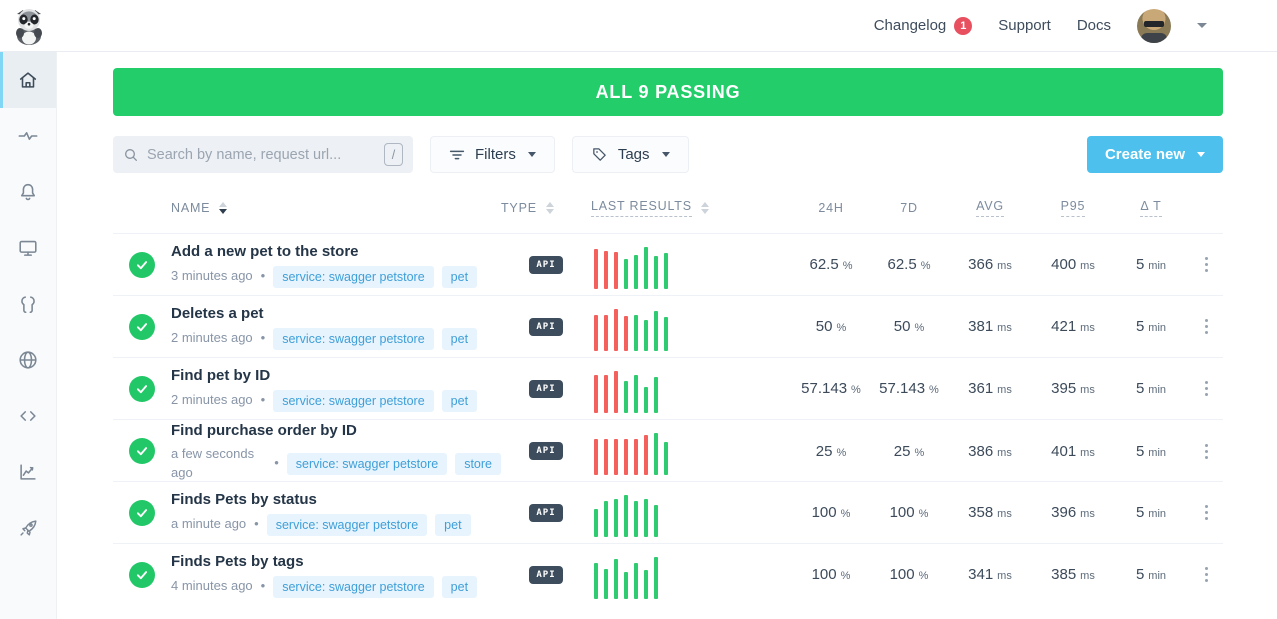  Describe the element at coordinates (223, 208) in the screenshot. I see `sort-name-icon` at that location.